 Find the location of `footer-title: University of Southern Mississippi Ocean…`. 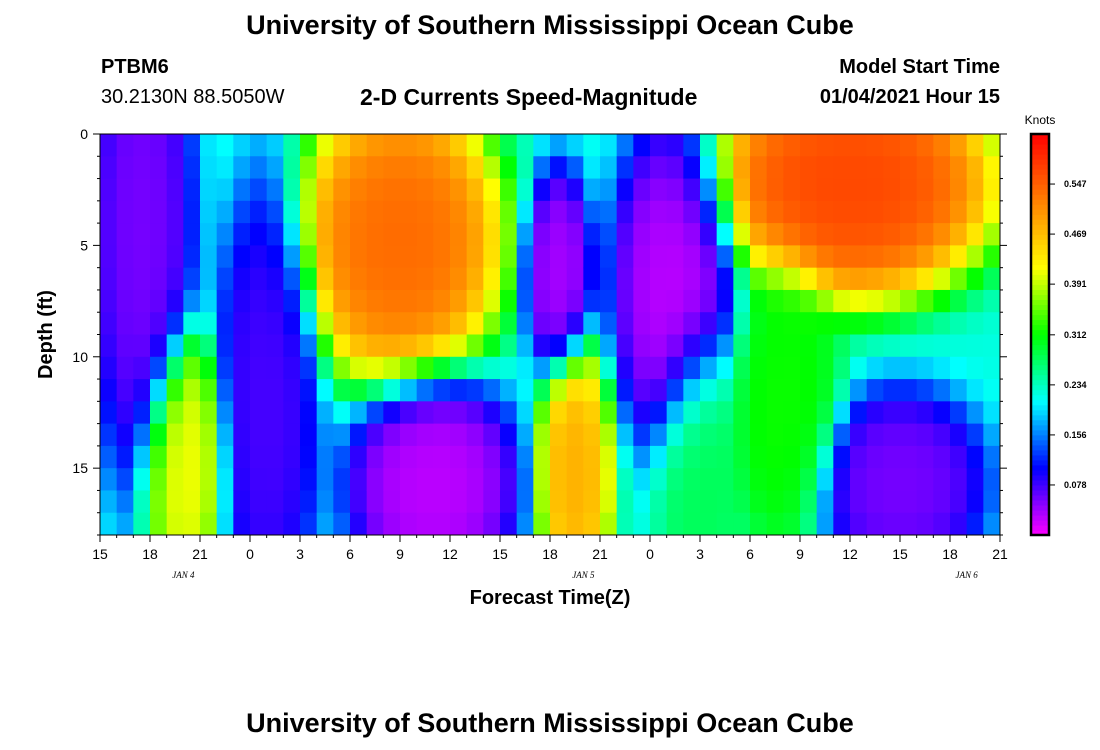

footer-title: University of Southern Mississippi Ocean… is located at coordinates (550, 723).